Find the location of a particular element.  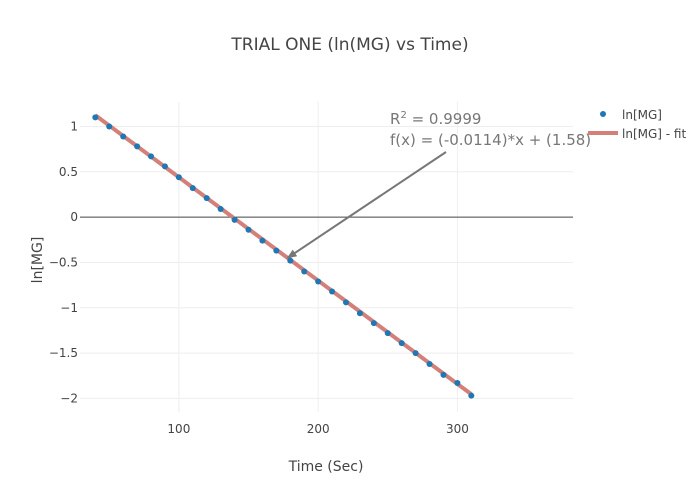

legend: ln[MG] ln[MG] - fit is located at coordinates (637, 124).